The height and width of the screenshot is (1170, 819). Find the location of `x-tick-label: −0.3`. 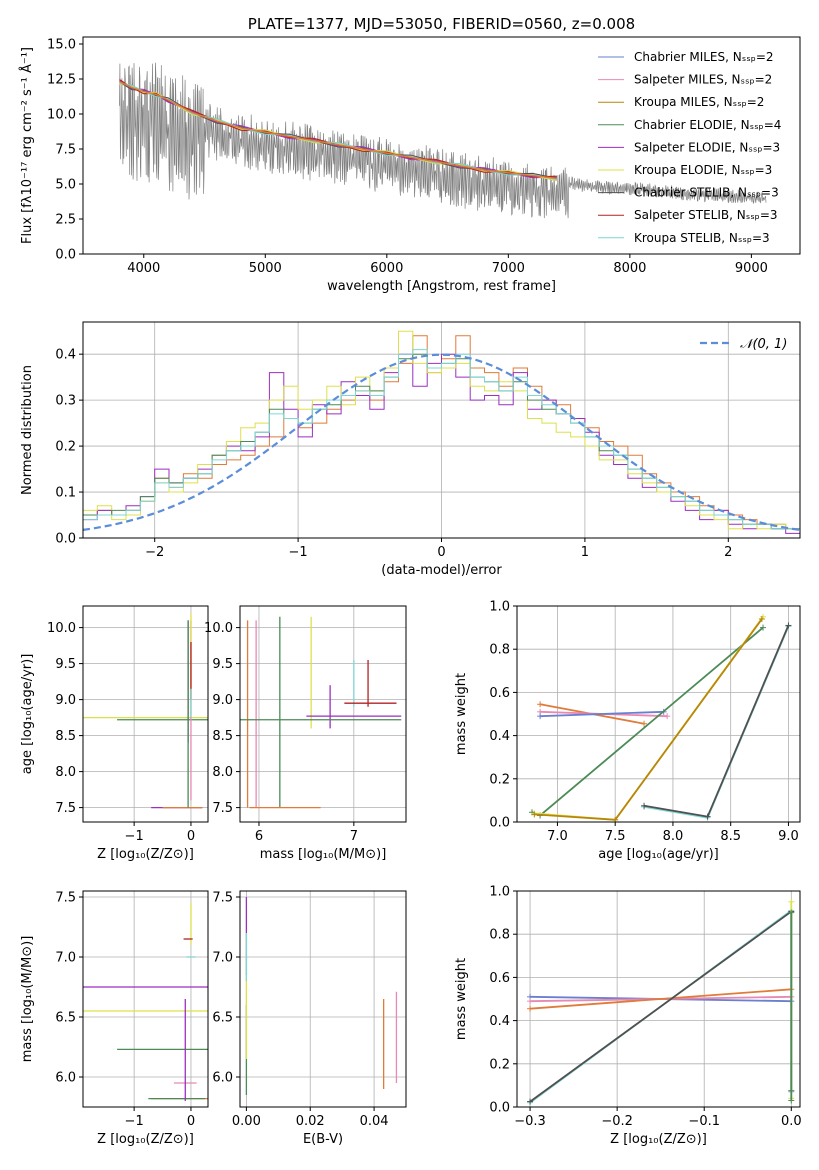

x-tick-label: −0.3 is located at coordinates (530, 1121).